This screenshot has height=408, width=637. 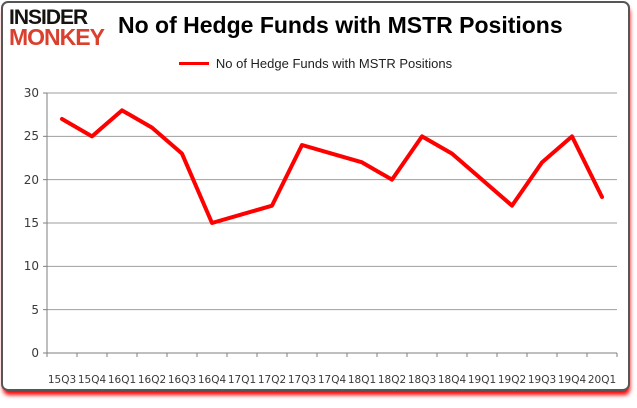 What do you see at coordinates (242, 380) in the screenshot?
I see `x-tick-label-17Q1: 17Q1` at bounding box center [242, 380].